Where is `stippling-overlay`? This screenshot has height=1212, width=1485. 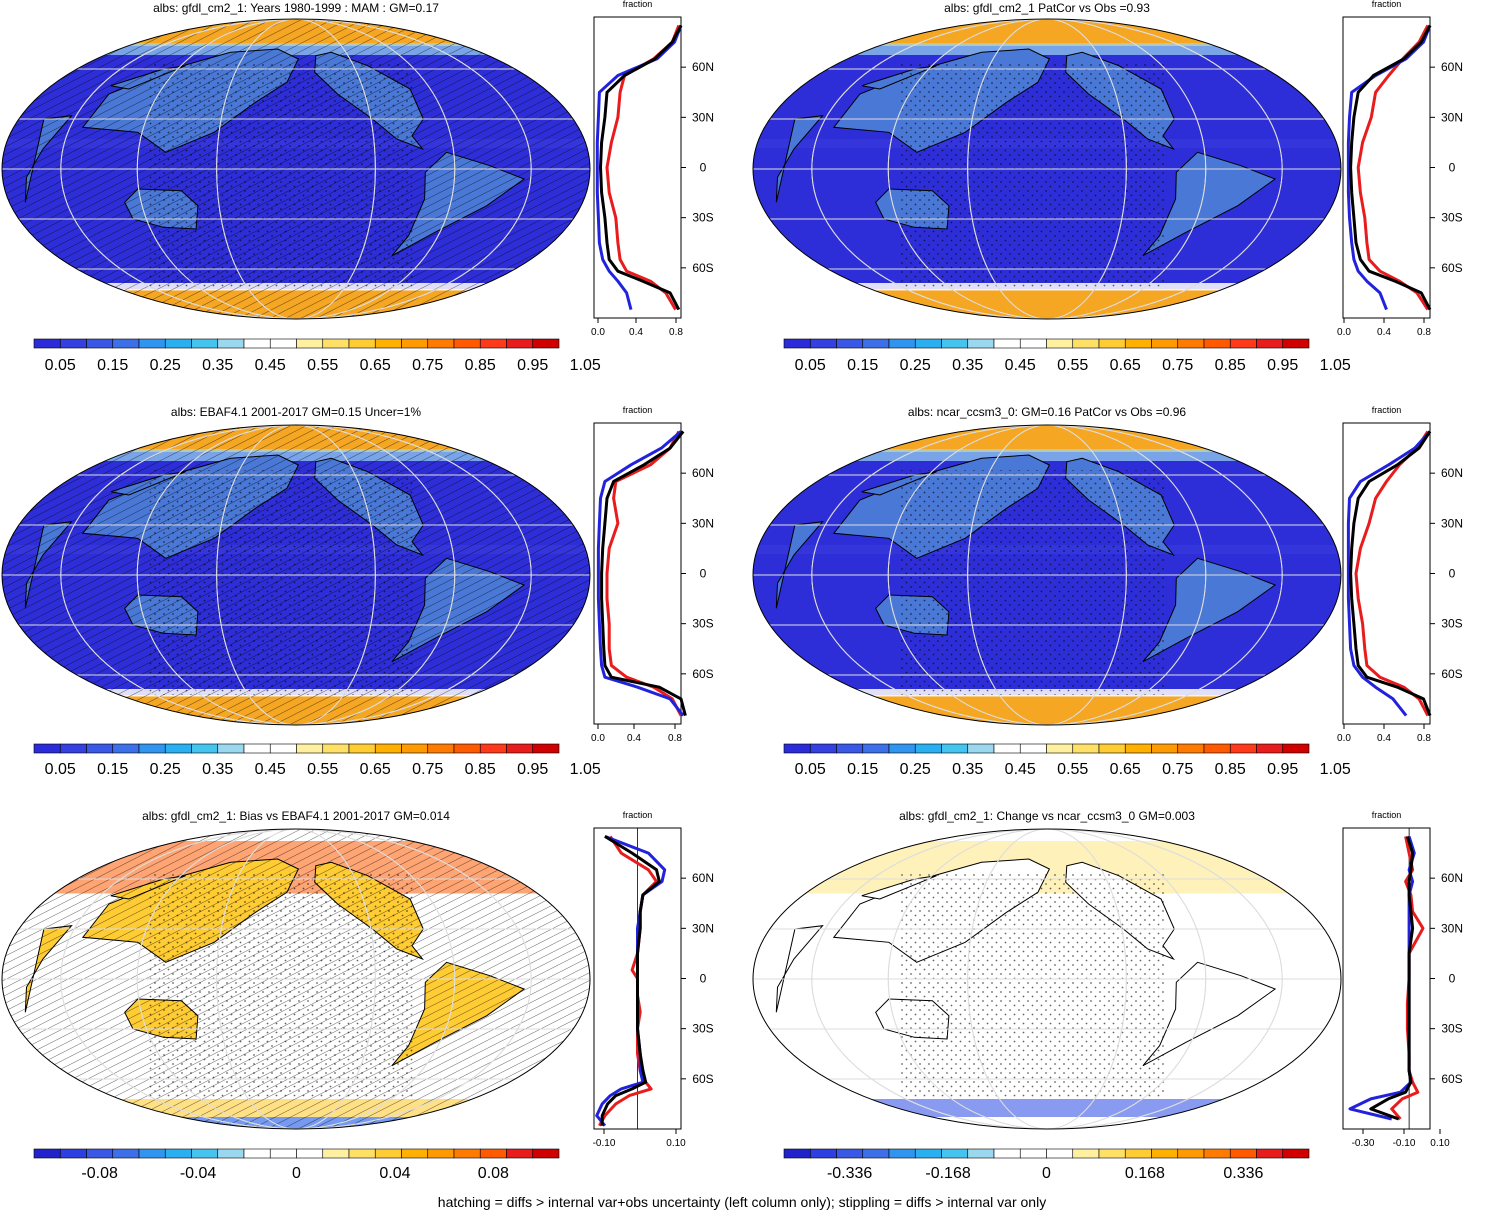
stippling-overlay is located at coordinates (1032, 582).